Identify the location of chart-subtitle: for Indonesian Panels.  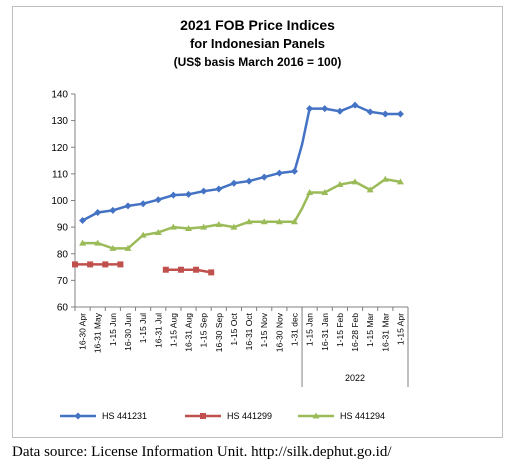
(257, 43).